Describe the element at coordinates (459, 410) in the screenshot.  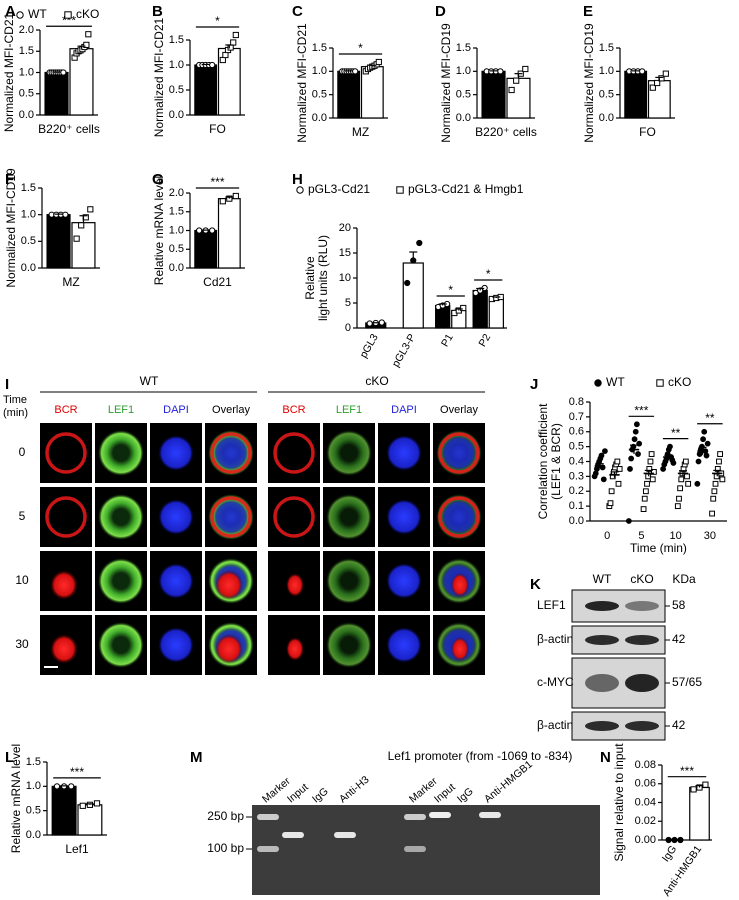
I see `channel-label: Overlay` at that location.